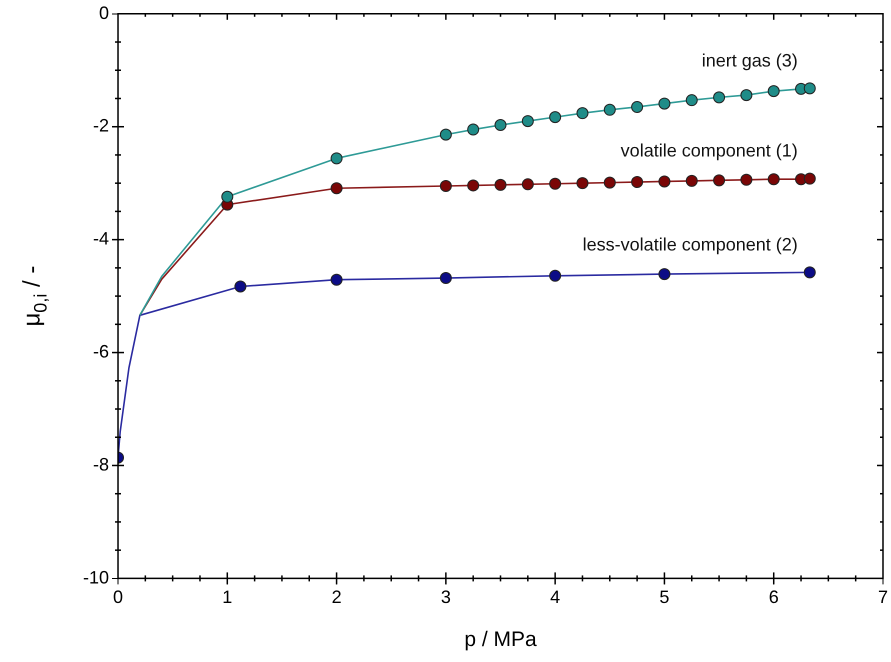 The height and width of the screenshot is (662, 891). Describe the element at coordinates (750, 60) in the screenshot. I see `series-label: inert gas (3)` at that location.